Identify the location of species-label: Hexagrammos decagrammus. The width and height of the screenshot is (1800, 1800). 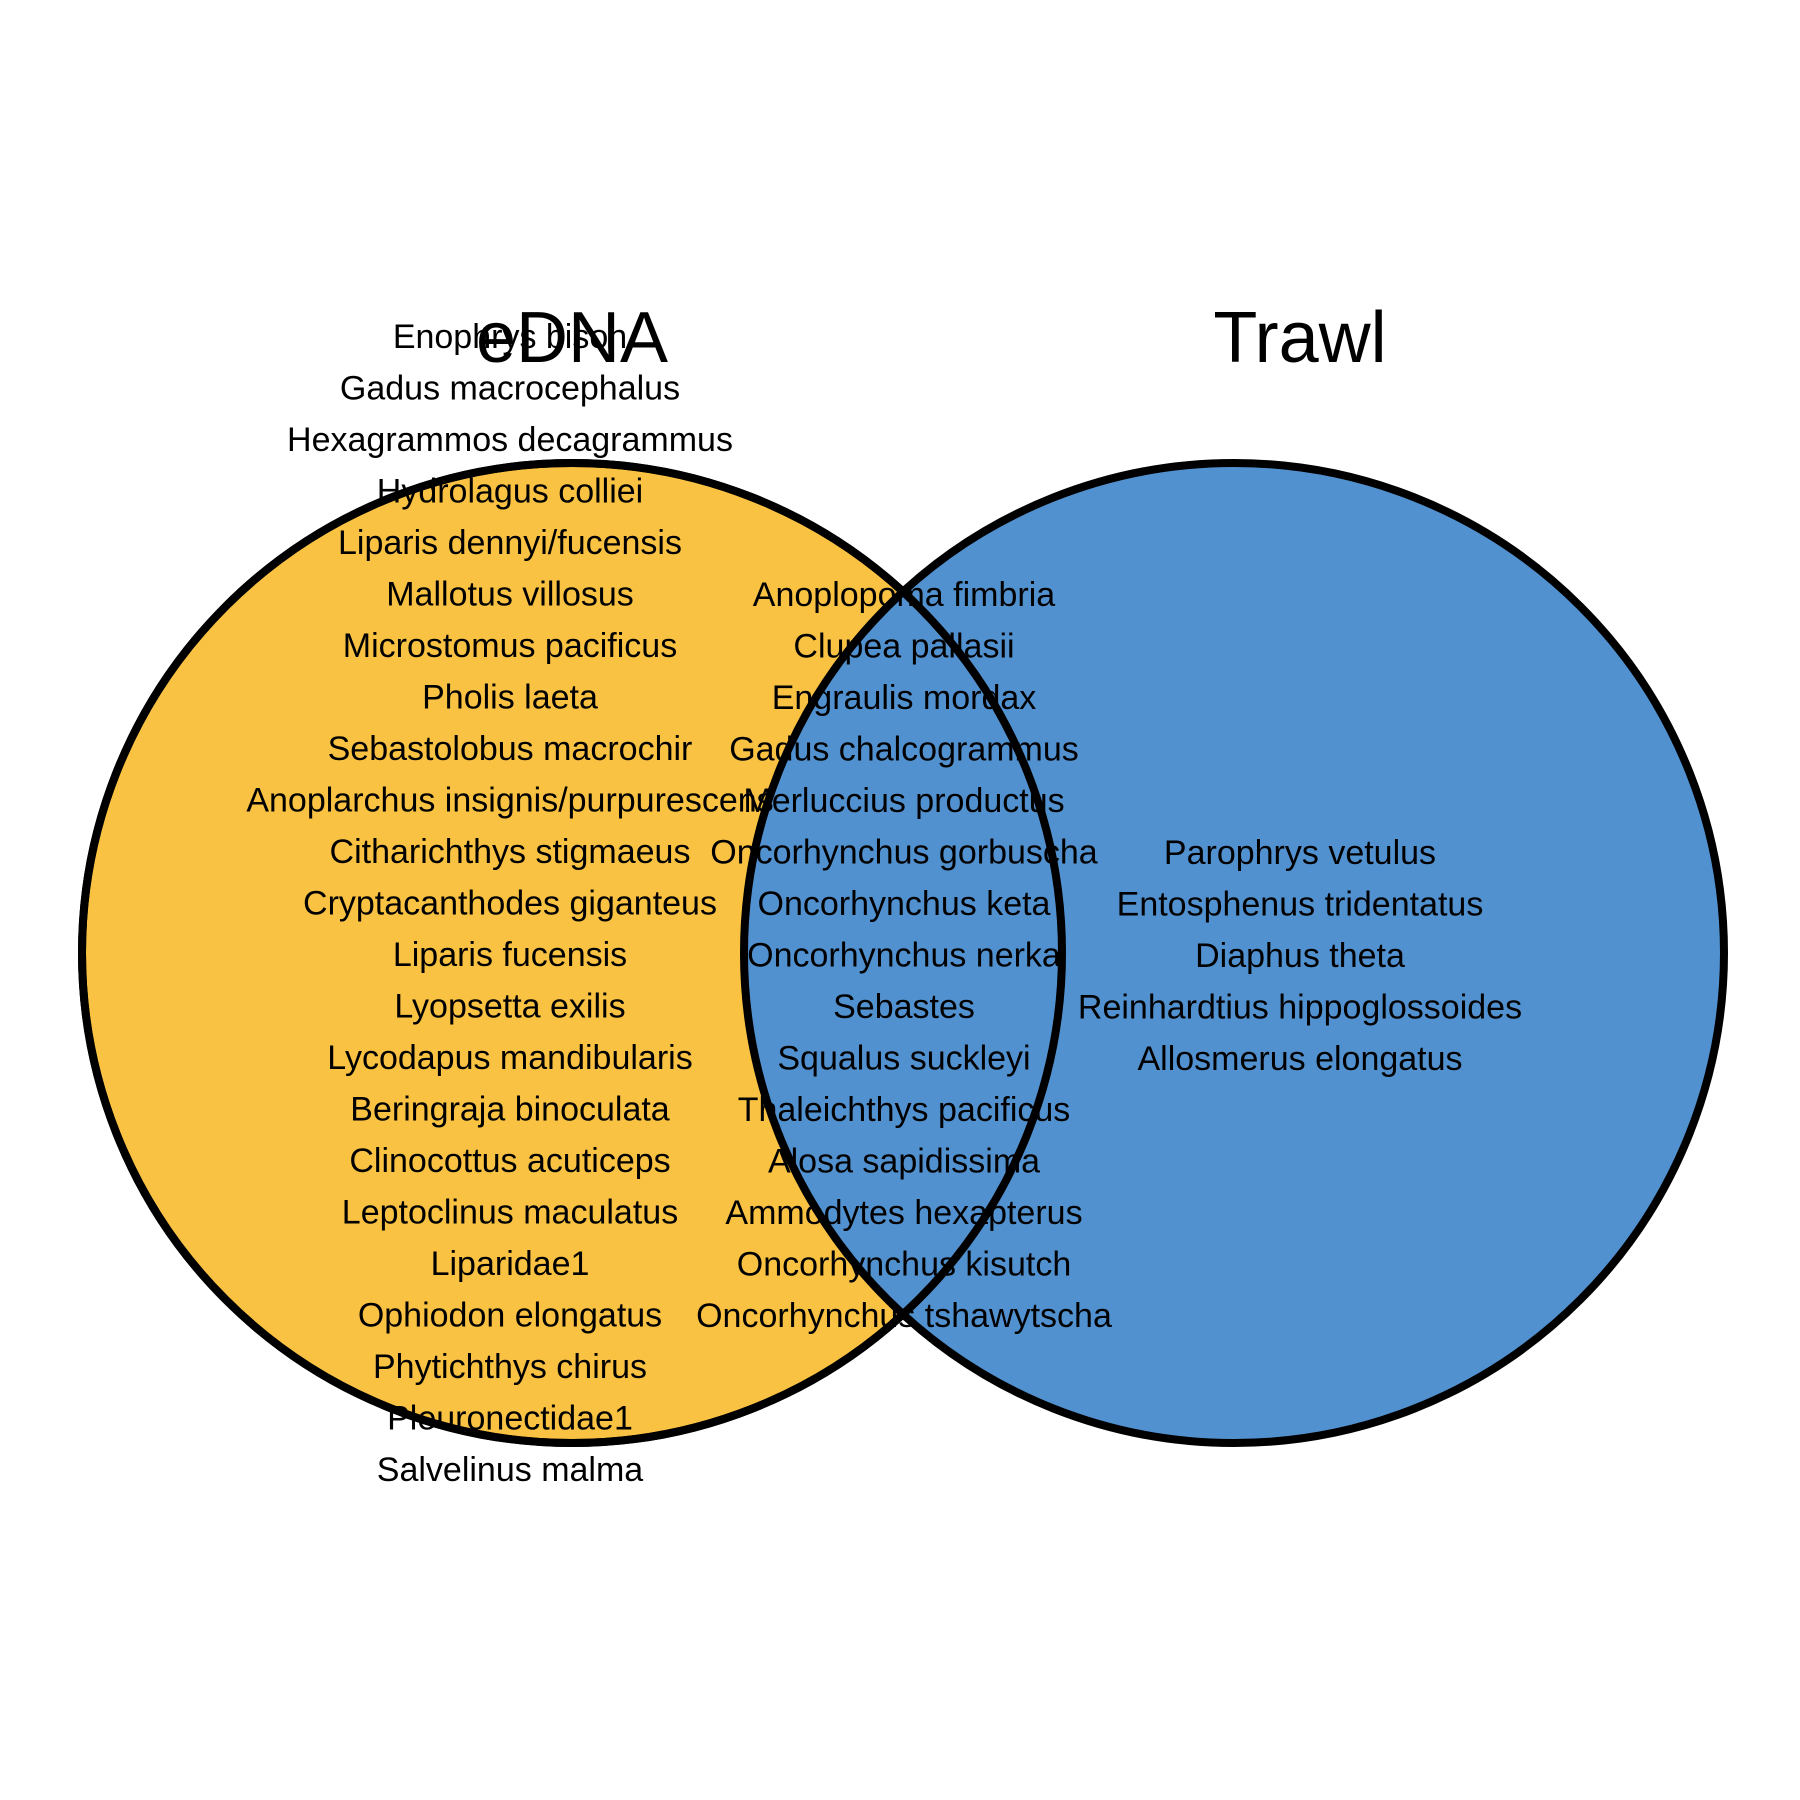
(510, 440).